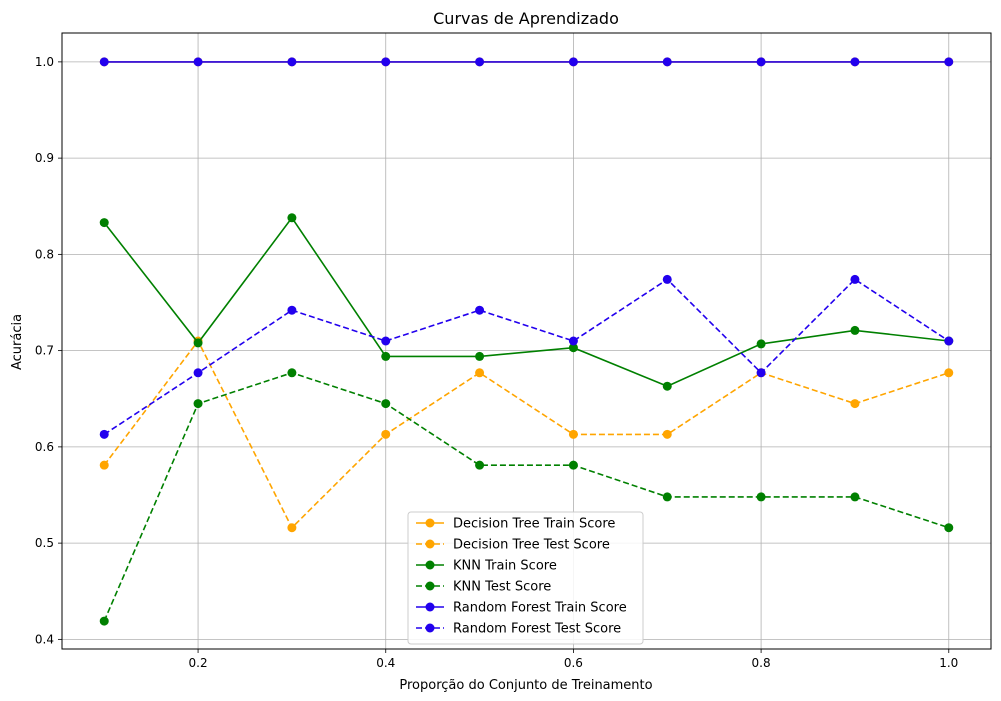 Image resolution: width=1001 pixels, height=701 pixels. I want to click on legend-label: Random Forest Test Score, so click(537, 629).